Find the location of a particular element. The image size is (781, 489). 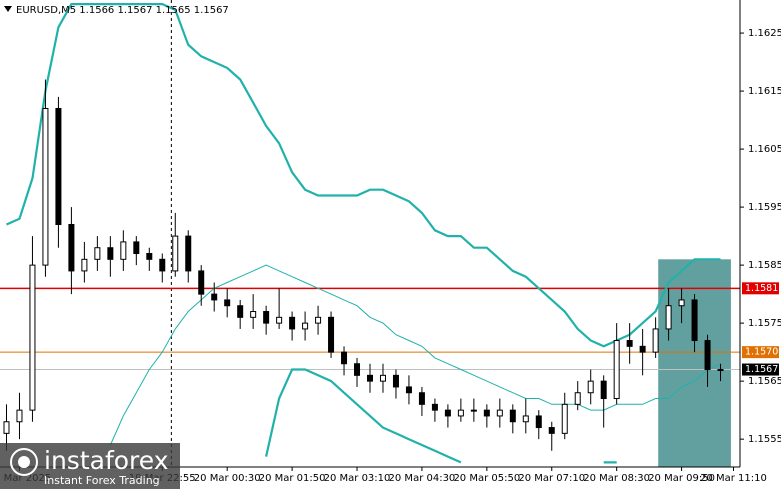

band-lower is located at coordinates (441, 416).